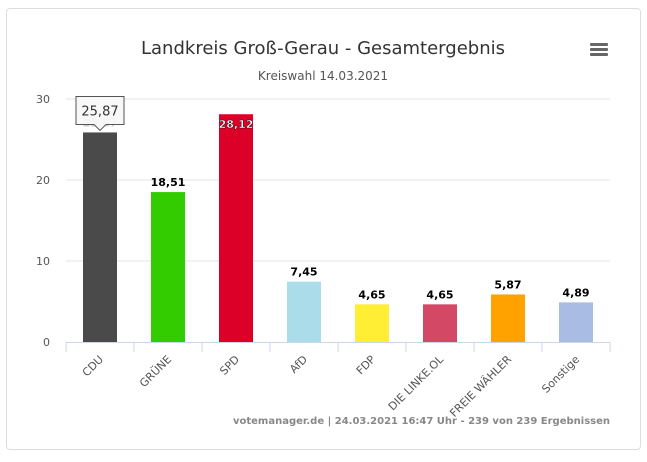 The width and height of the screenshot is (647, 462). What do you see at coordinates (236, 124) in the screenshot?
I see `data-label: 28,12` at bounding box center [236, 124].